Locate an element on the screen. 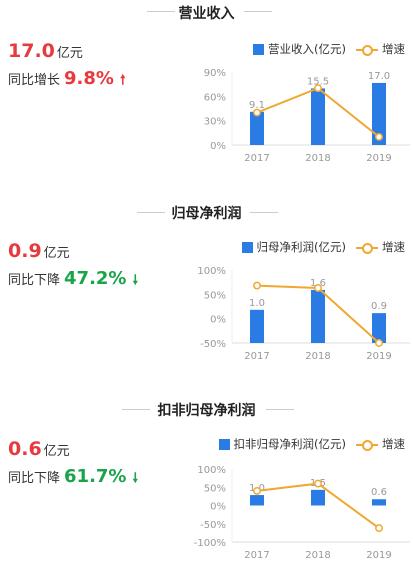 The image size is (413, 565). bar-value-label: 17.0 is located at coordinates (379, 76).